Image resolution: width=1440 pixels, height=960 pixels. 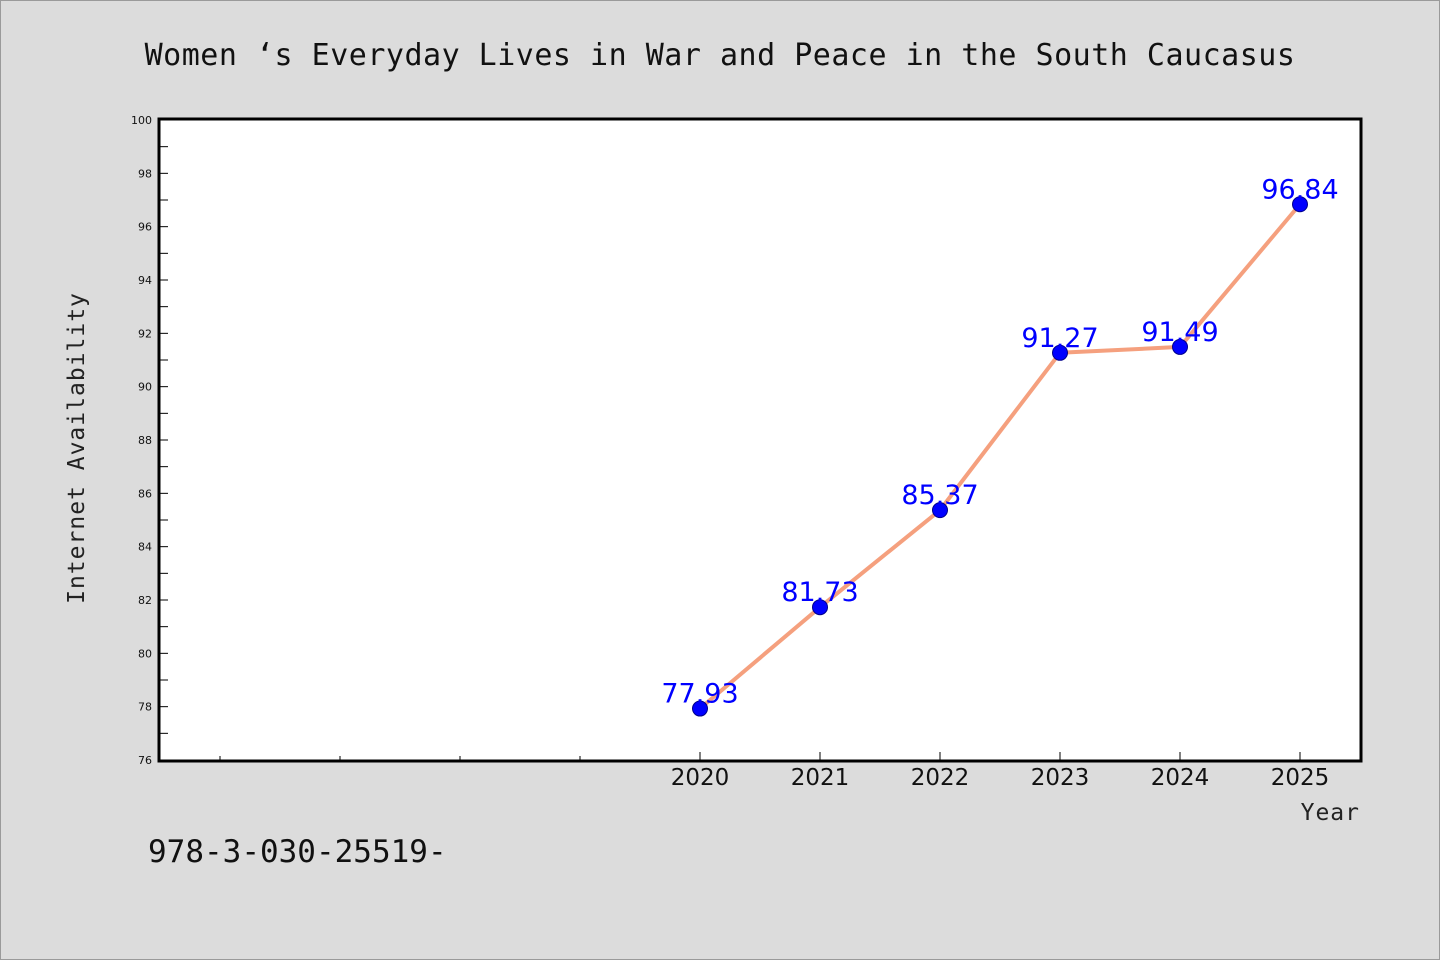 I want to click on x-tick-label: 2024, so click(x=1180, y=778).